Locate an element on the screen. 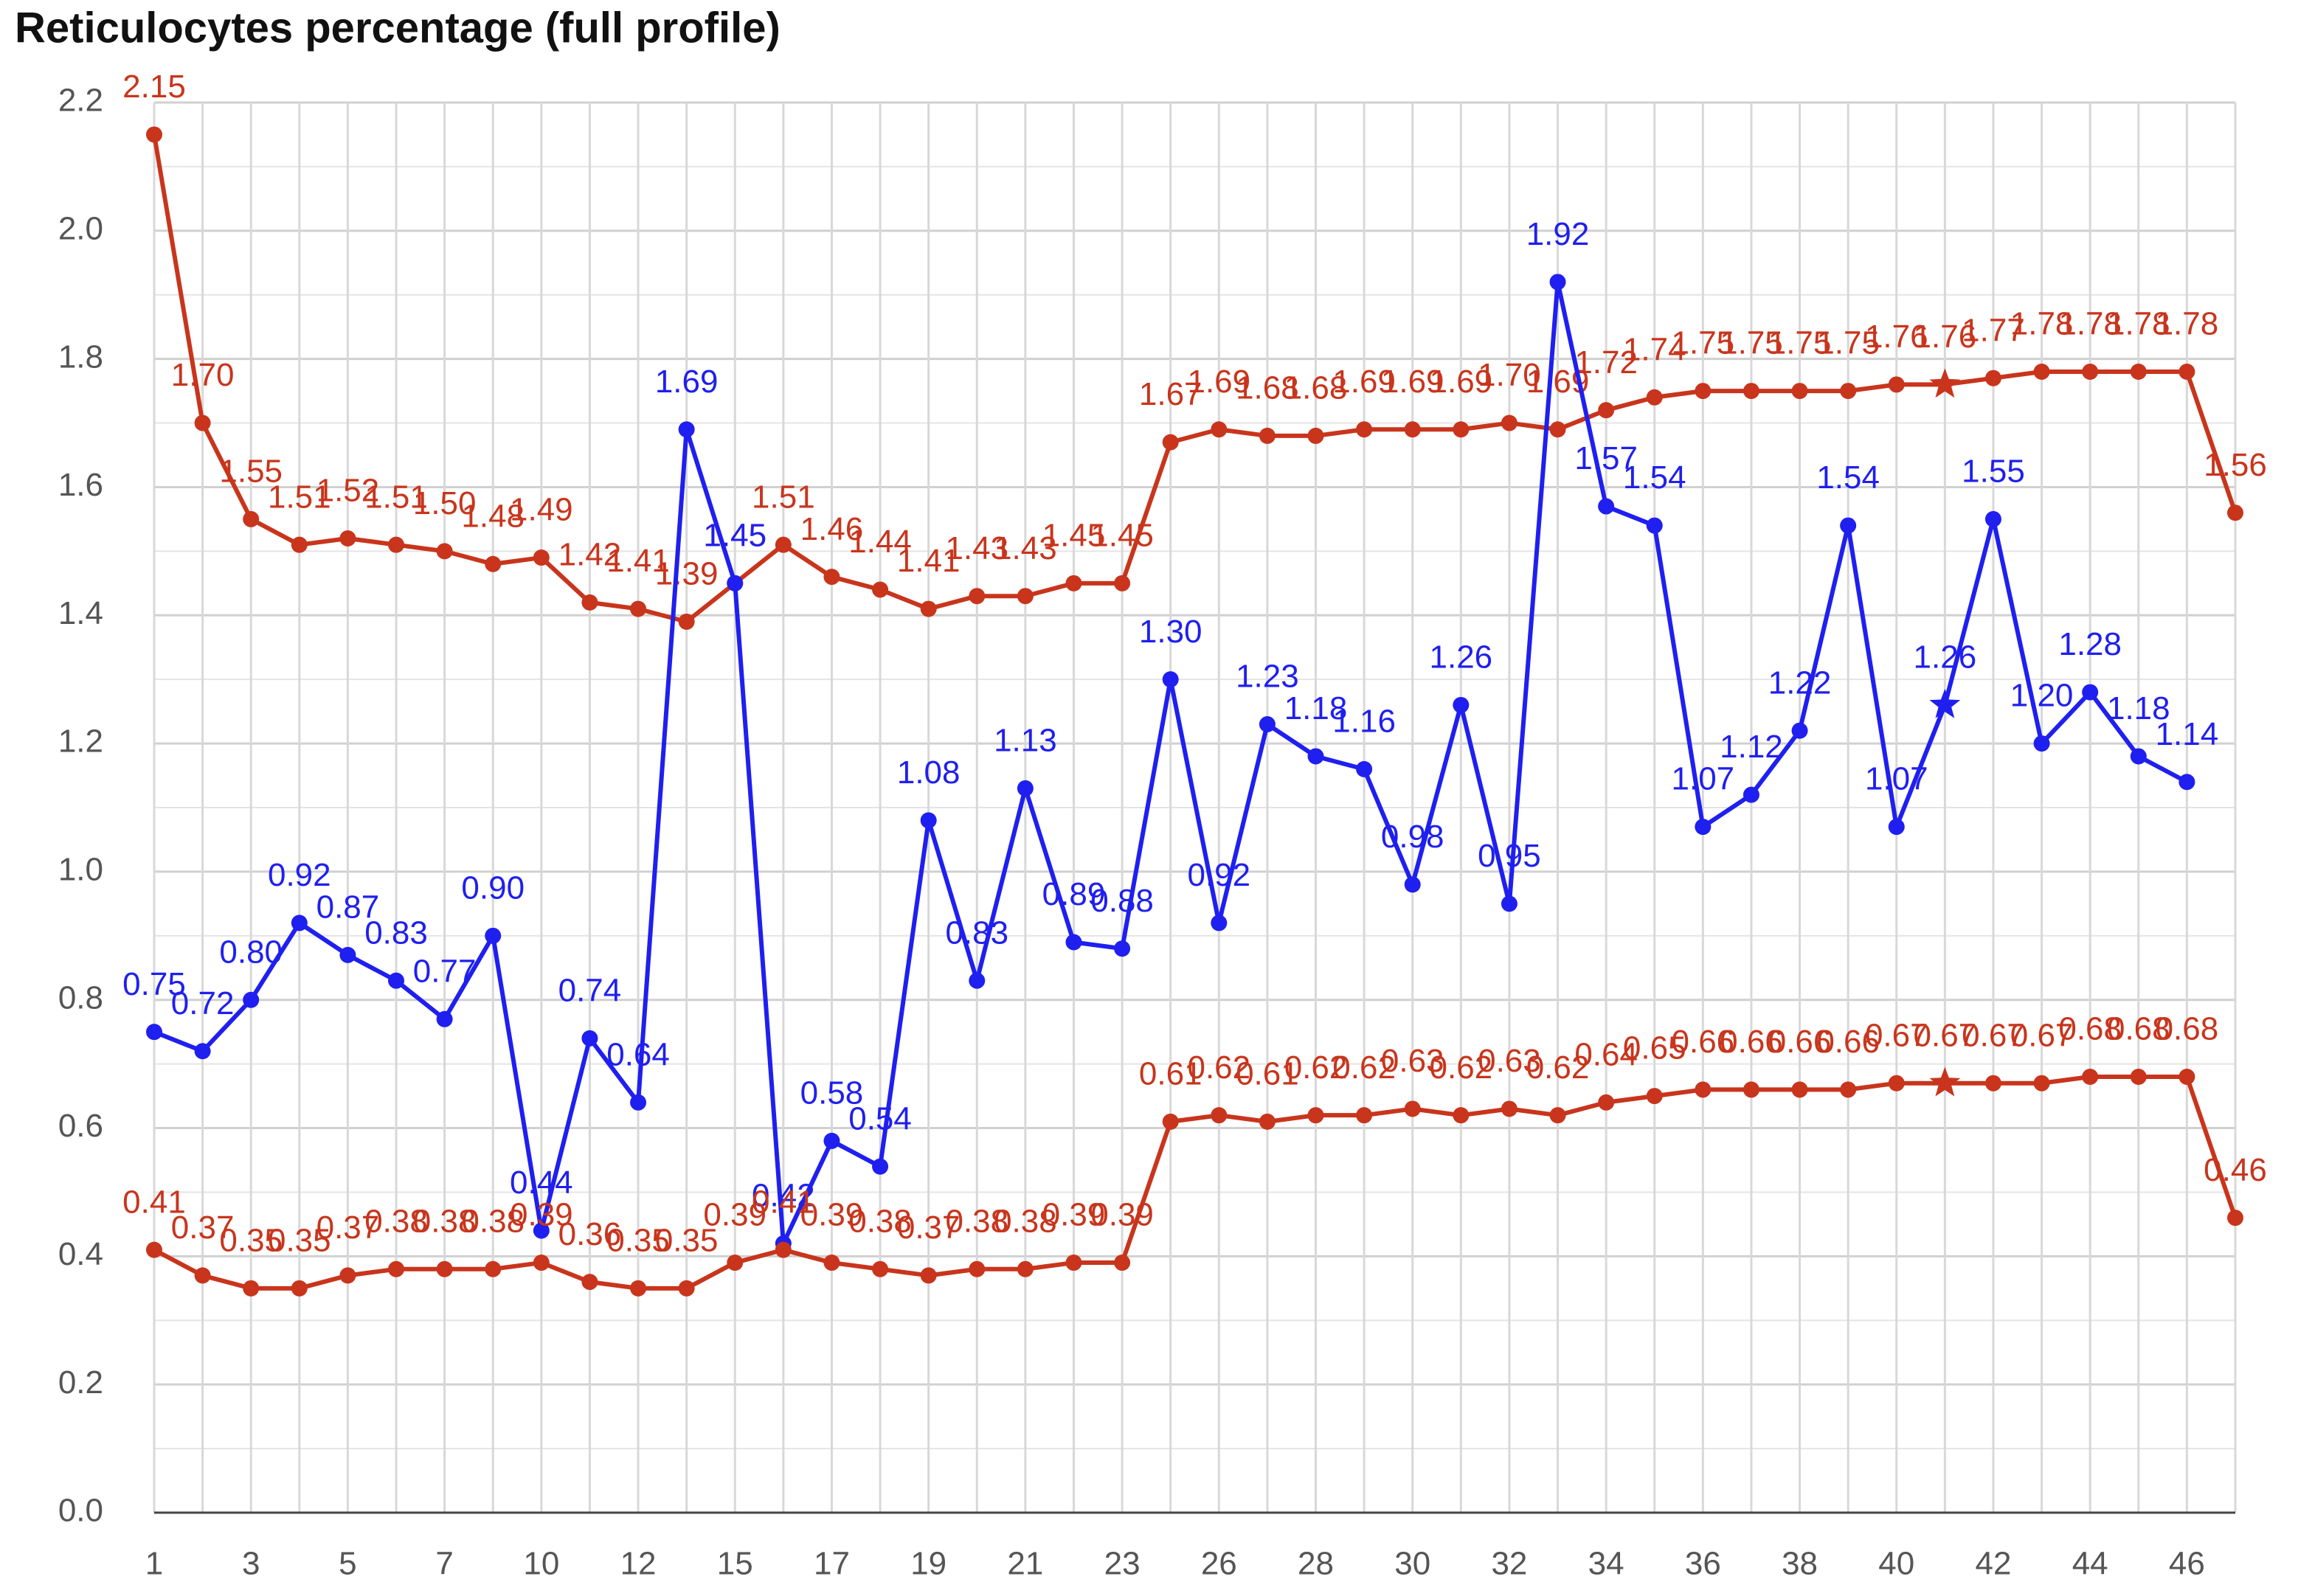 Image resolution: width=2298 pixels, height=1596 pixels. data-label: 1.68 is located at coordinates (1267, 388).